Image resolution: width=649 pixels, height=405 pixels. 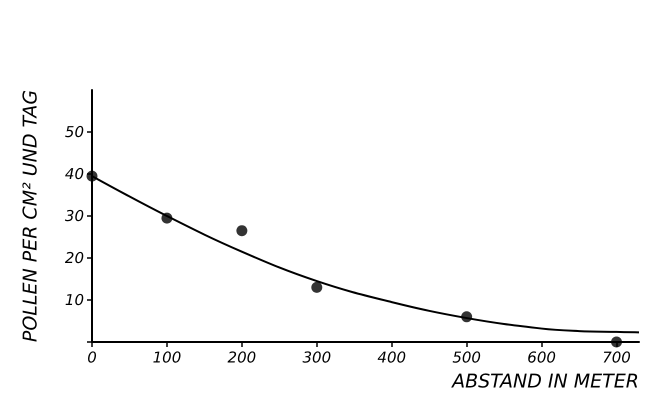 I want to click on y-tick-label: 10, so click(x=74, y=300).